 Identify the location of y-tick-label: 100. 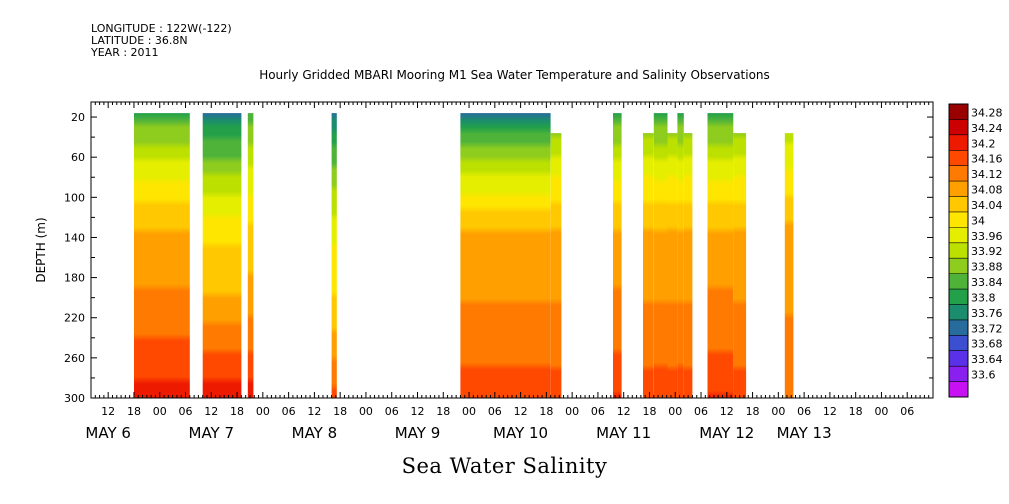
(74, 197).